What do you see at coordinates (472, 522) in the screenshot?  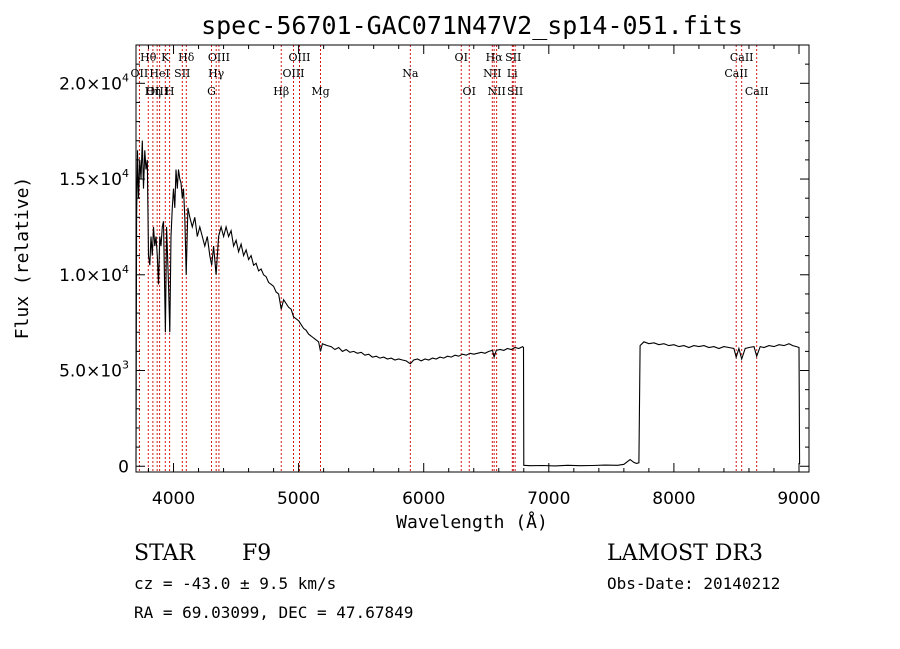 I see `x-axis-label: Wavelength (Å)` at bounding box center [472, 522].